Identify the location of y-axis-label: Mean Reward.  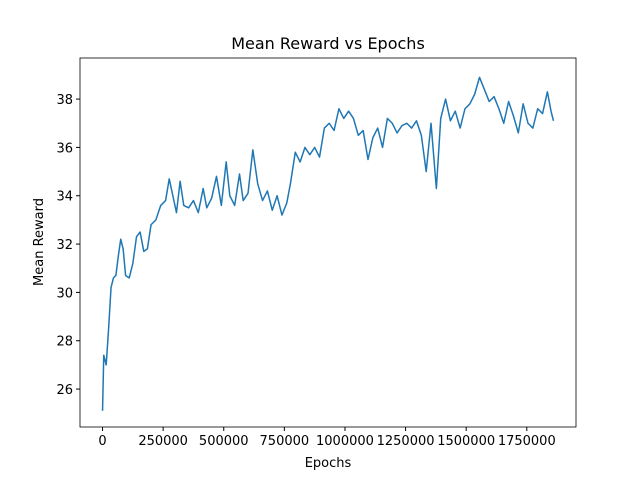
(39, 242).